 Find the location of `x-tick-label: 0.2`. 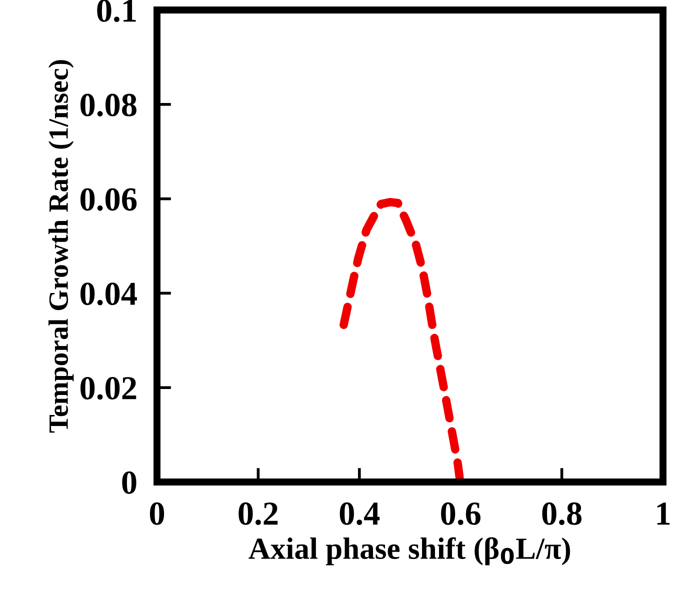

x-tick-label: 0.2 is located at coordinates (258, 514).